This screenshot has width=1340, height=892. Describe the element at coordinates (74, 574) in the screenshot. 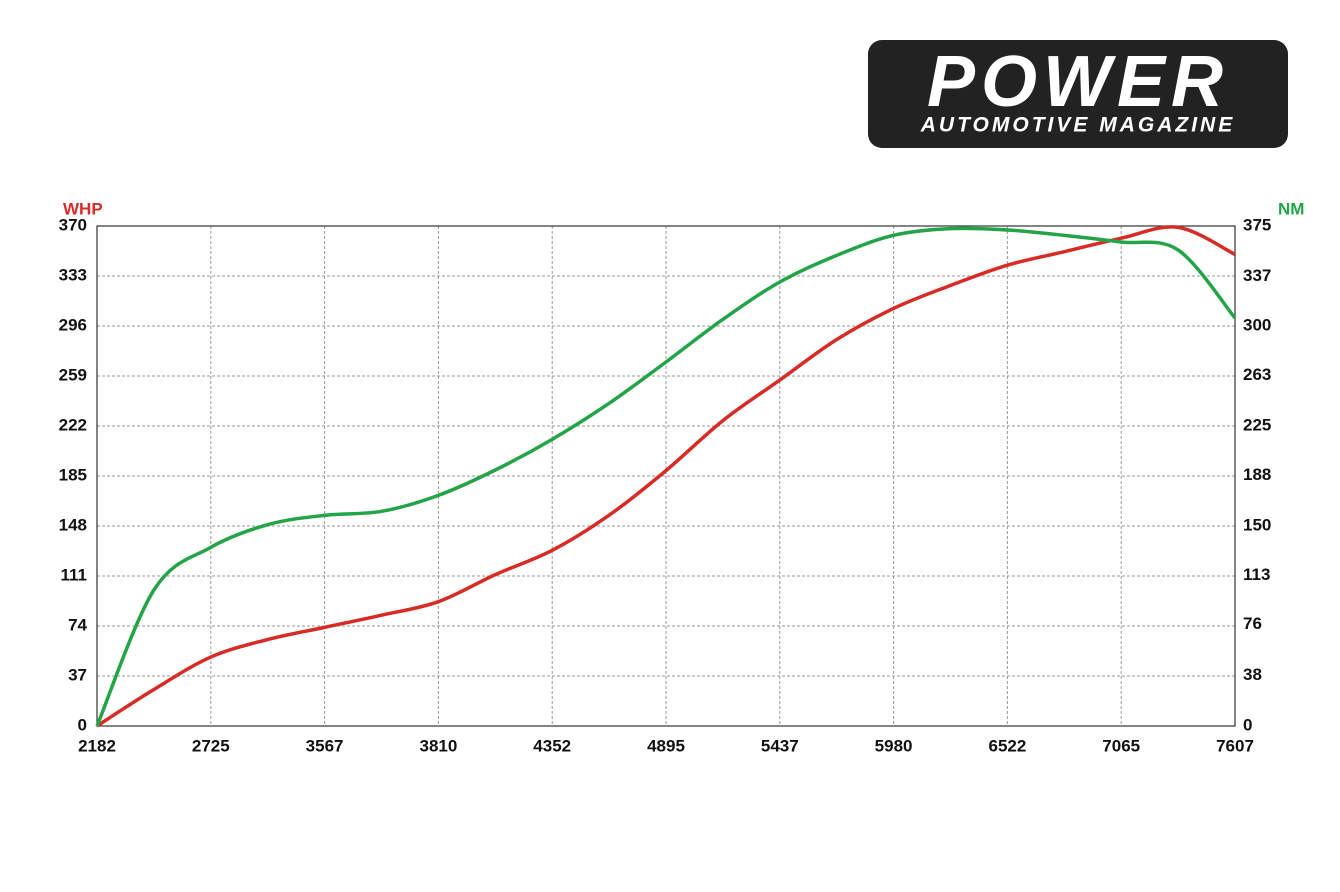

I see `y-tick-label: 111` at that location.